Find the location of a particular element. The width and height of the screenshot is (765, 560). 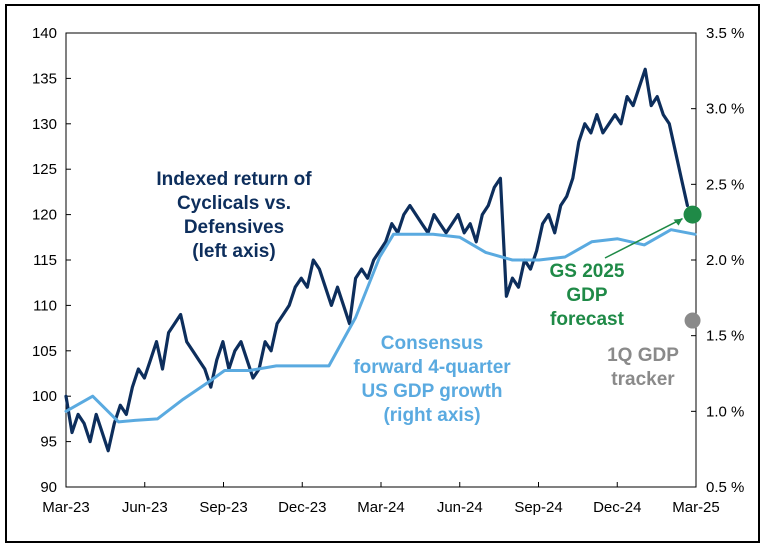

x-tick-label: Mar-24 is located at coordinates (381, 507).